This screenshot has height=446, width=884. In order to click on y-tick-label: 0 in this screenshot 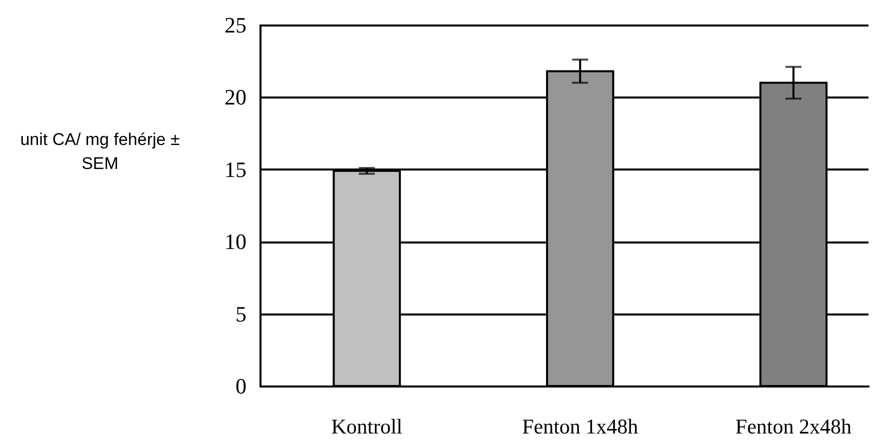, I will do `click(241, 386)`.